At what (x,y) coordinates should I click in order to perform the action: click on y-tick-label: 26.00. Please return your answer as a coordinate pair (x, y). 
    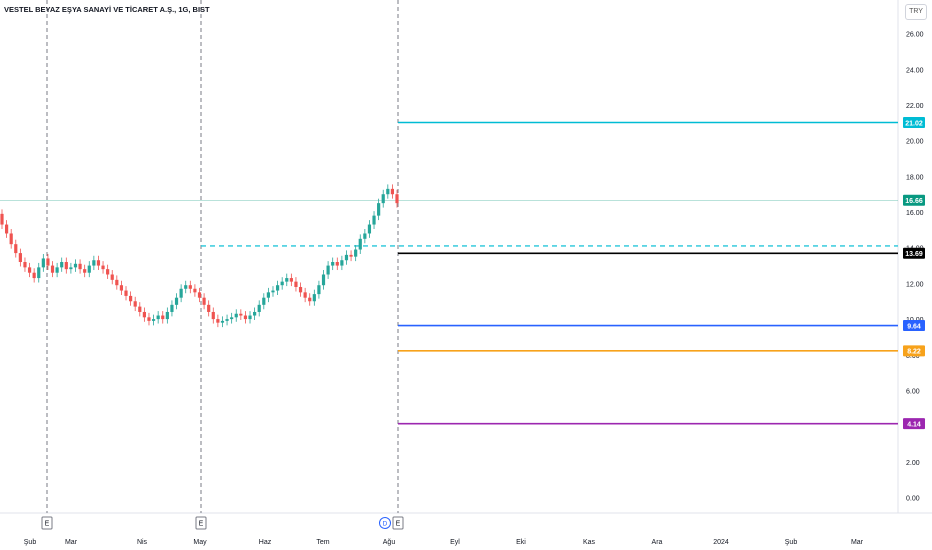
    Looking at the image, I should click on (915, 35).